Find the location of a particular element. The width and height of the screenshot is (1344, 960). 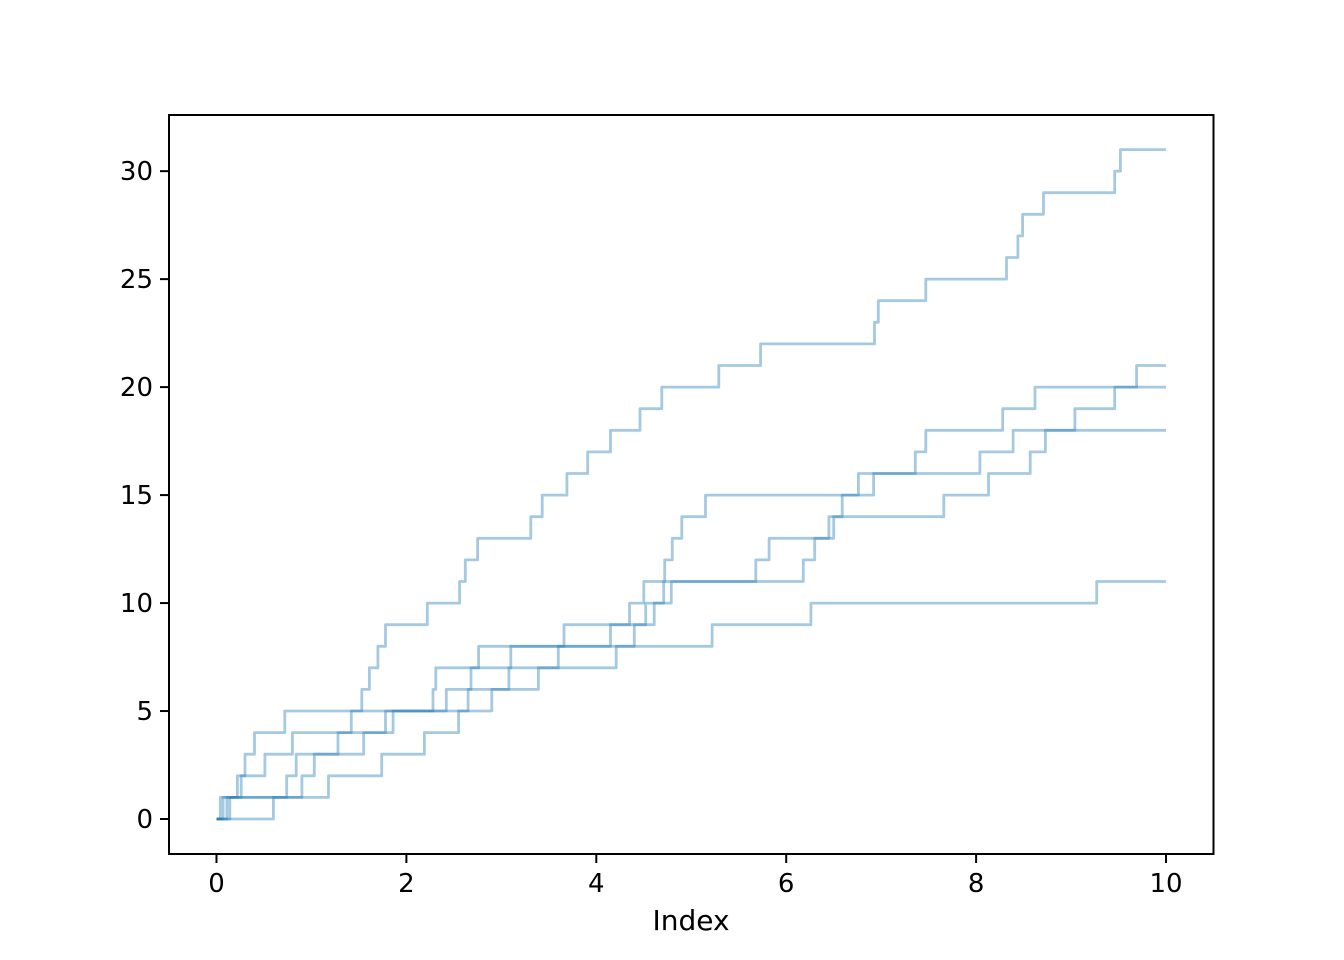

y-tick-label: 30 is located at coordinates (136, 172).